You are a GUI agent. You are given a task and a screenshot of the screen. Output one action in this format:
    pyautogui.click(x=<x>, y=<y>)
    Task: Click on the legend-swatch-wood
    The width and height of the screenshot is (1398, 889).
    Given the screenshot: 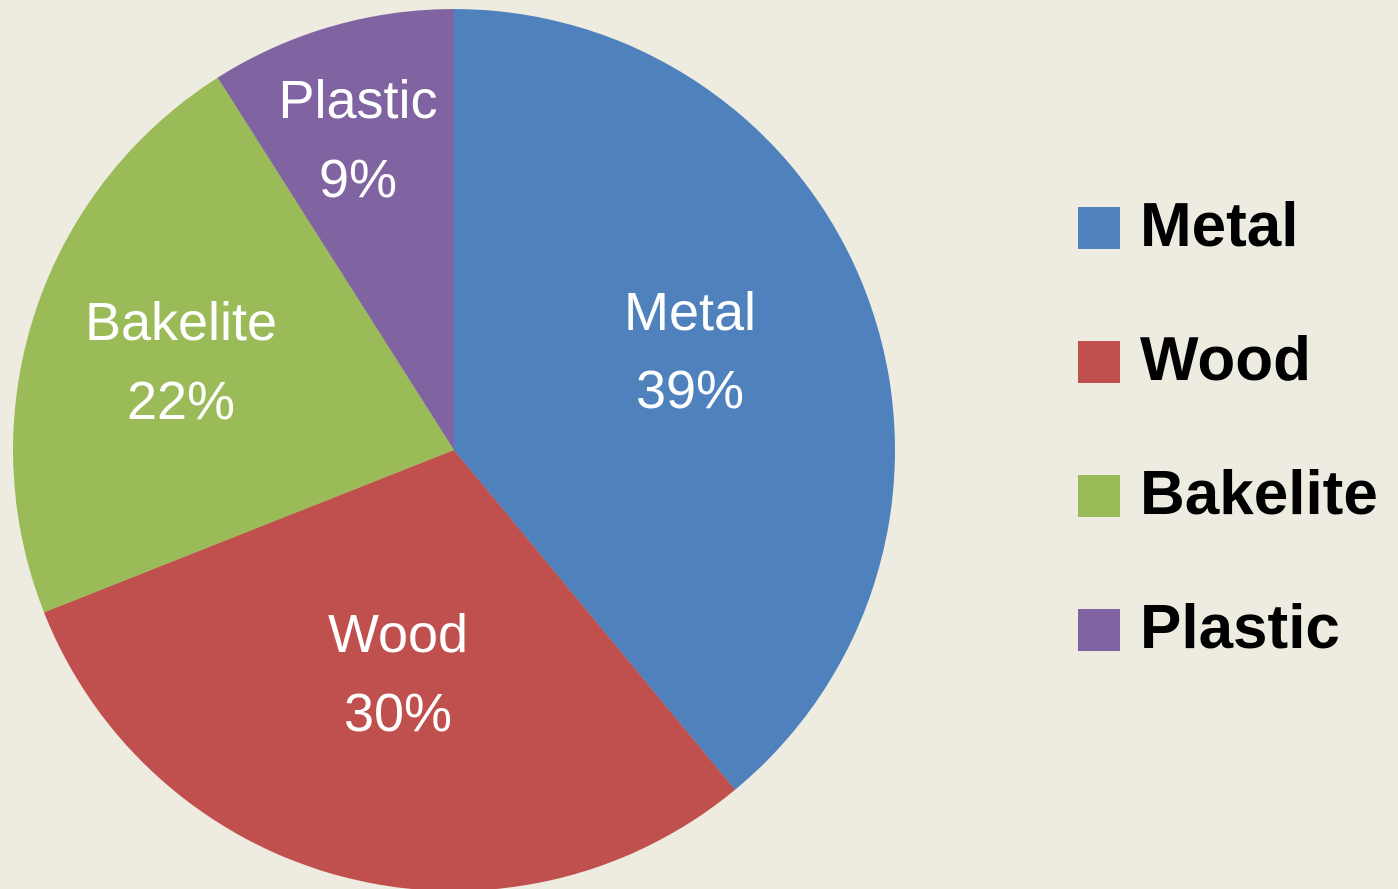 What is the action you would take?
    pyautogui.click(x=1099, y=362)
    